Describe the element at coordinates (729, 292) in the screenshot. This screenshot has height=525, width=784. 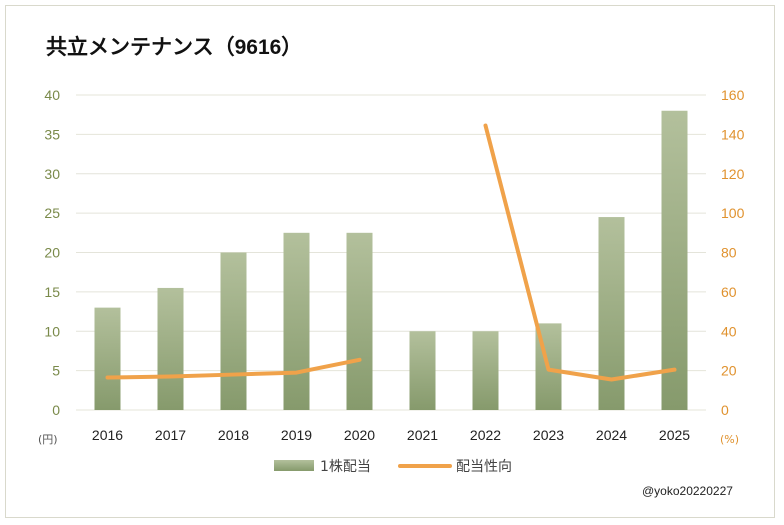
I see `right-tick-label: 60` at that location.